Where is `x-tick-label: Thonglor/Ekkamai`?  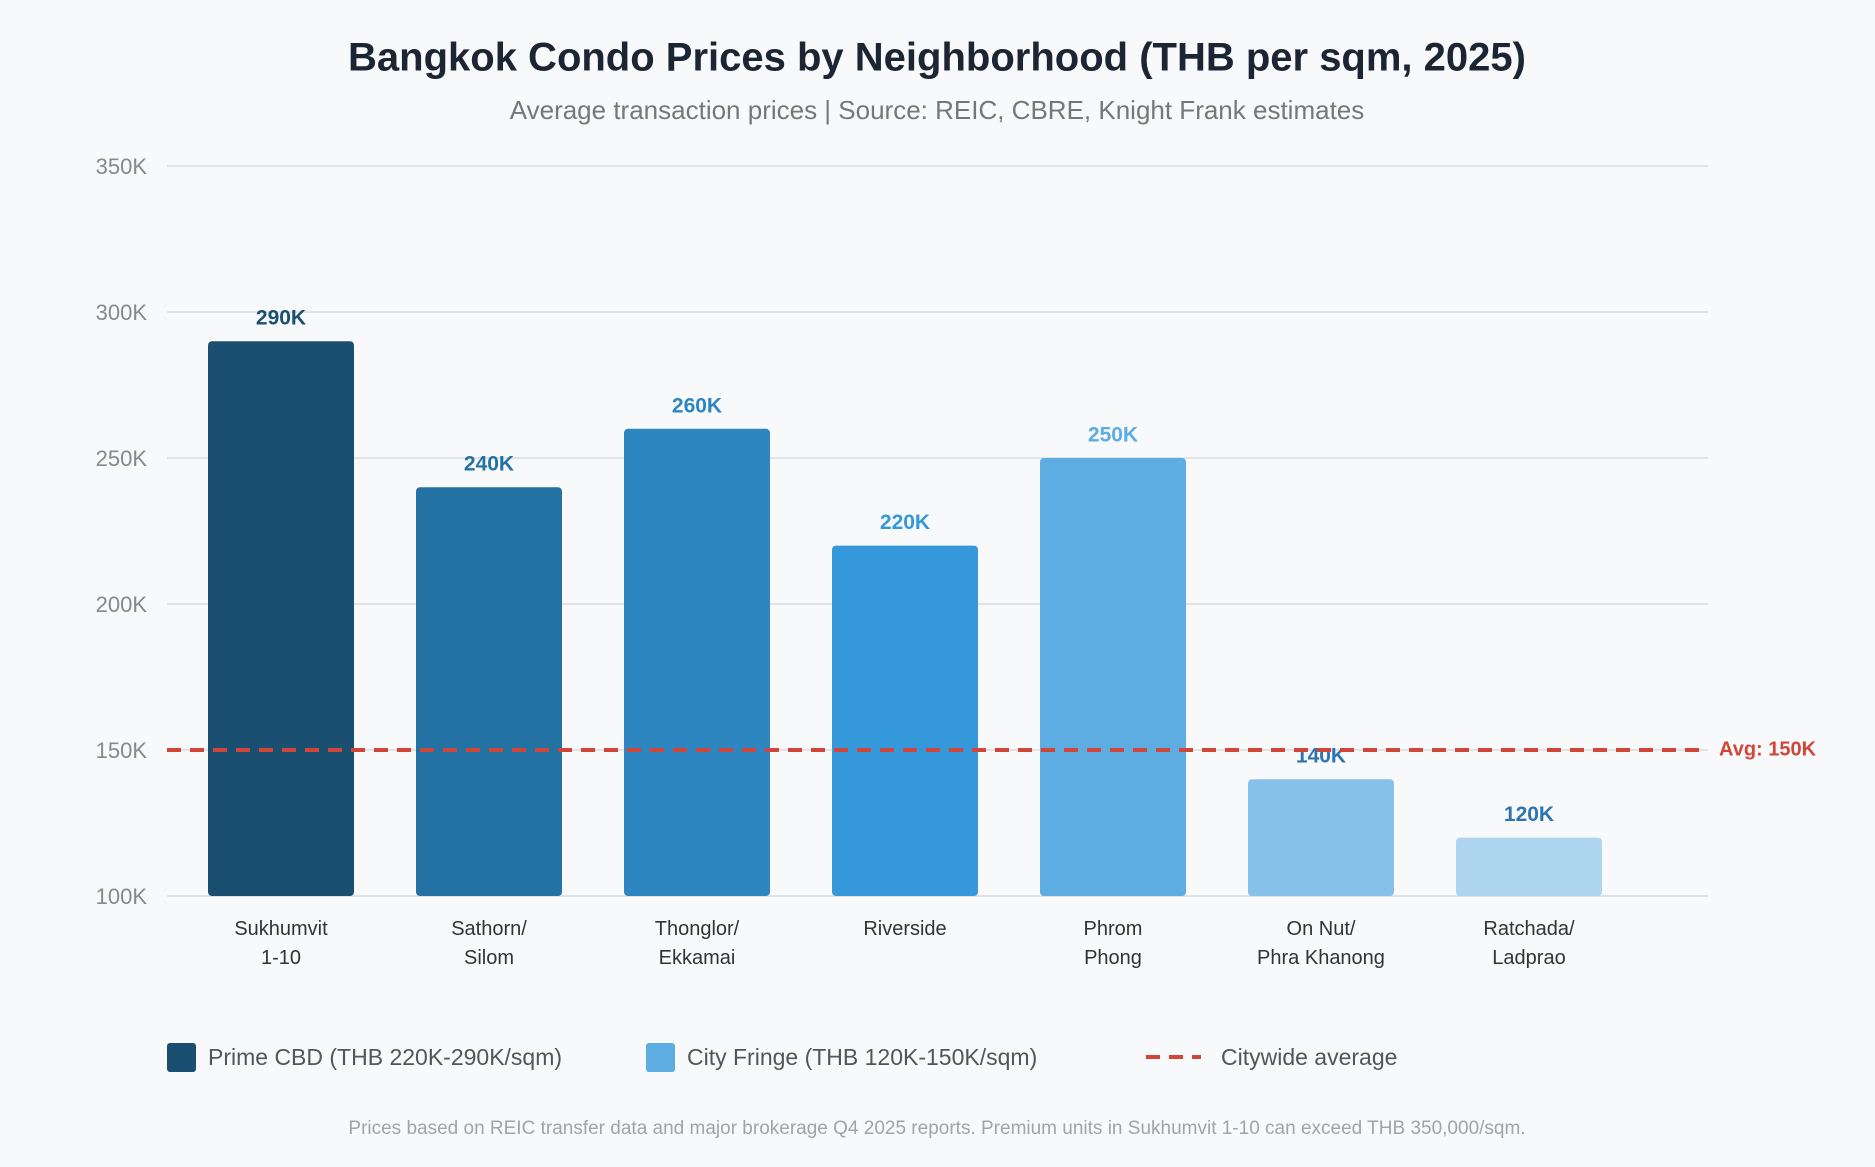 x-tick-label: Thonglor/Ekkamai is located at coordinates (697, 943).